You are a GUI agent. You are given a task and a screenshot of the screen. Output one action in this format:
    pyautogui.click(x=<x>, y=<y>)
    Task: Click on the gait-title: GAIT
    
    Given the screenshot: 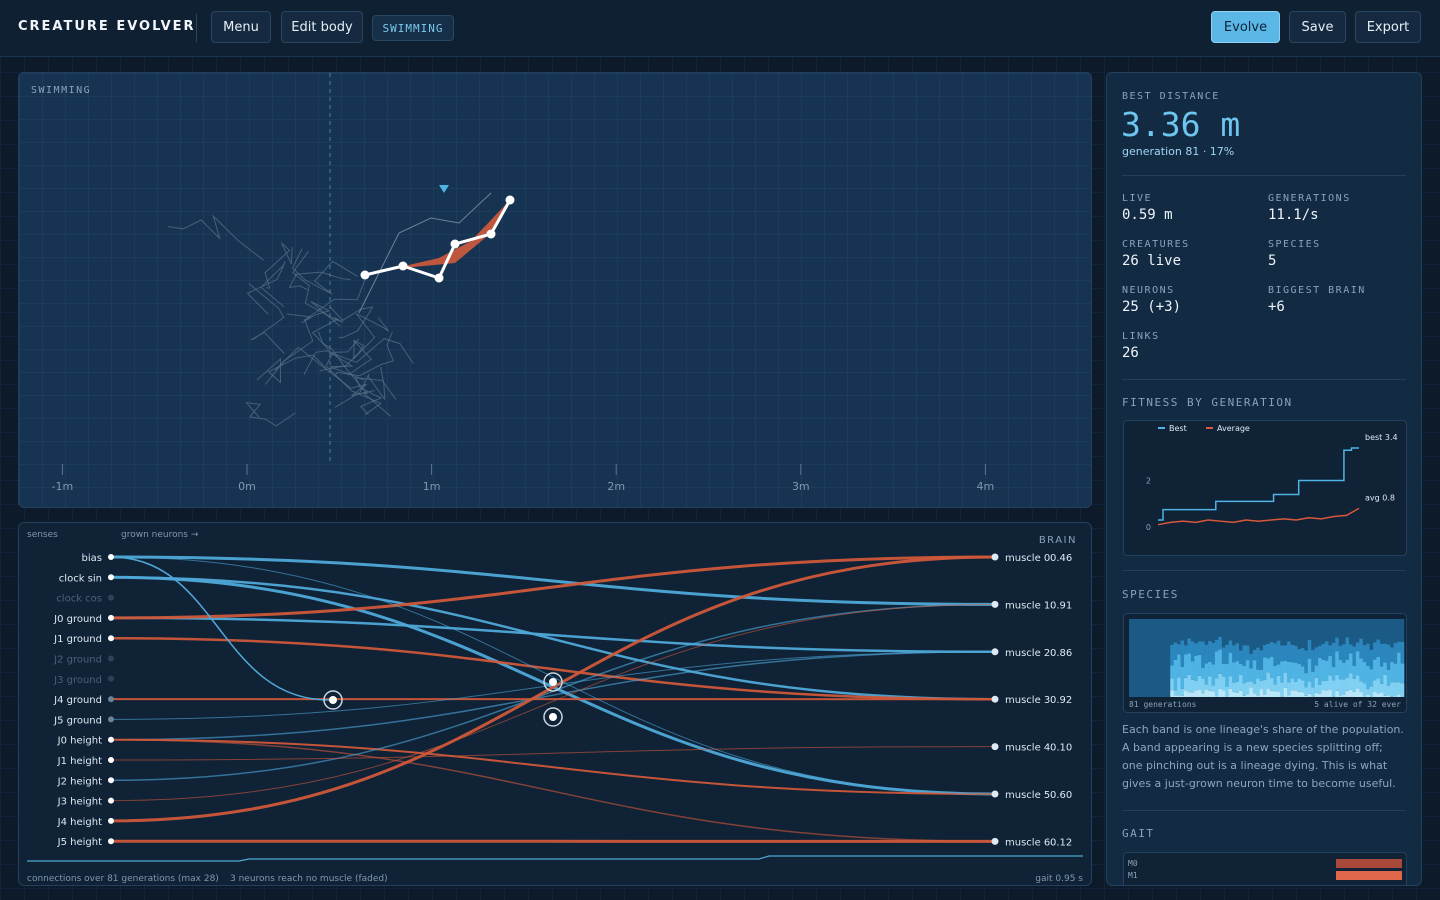 What is the action you would take?
    pyautogui.click(x=1138, y=833)
    